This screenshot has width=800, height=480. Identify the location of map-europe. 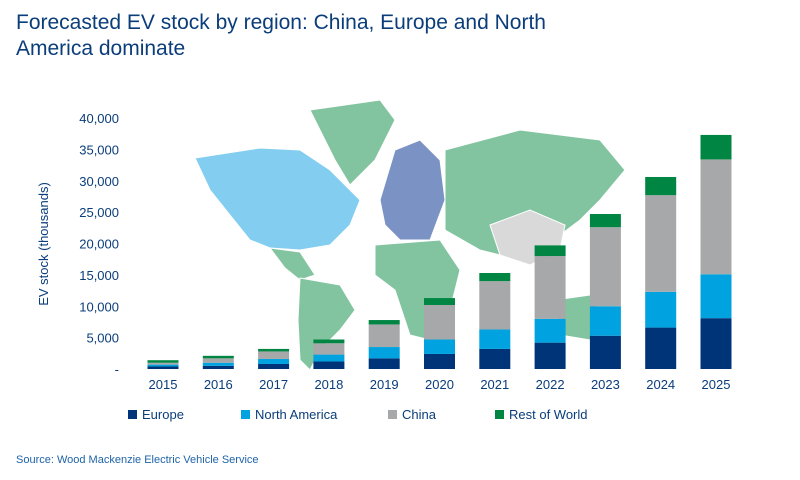
(412, 190).